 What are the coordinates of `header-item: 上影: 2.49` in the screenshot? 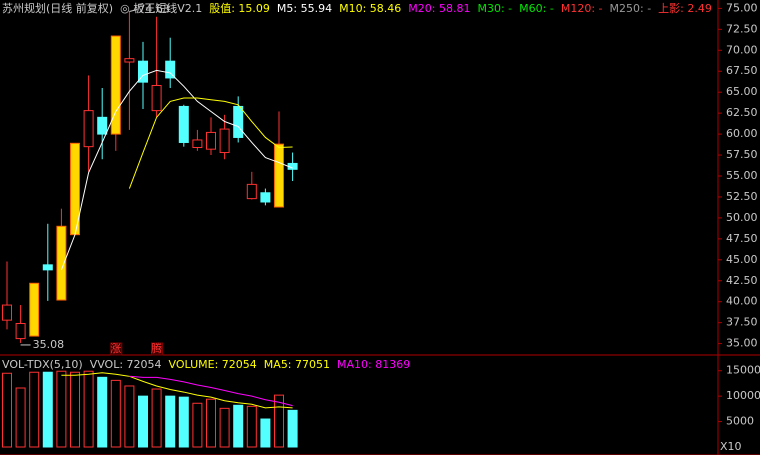 It's located at (685, 8).